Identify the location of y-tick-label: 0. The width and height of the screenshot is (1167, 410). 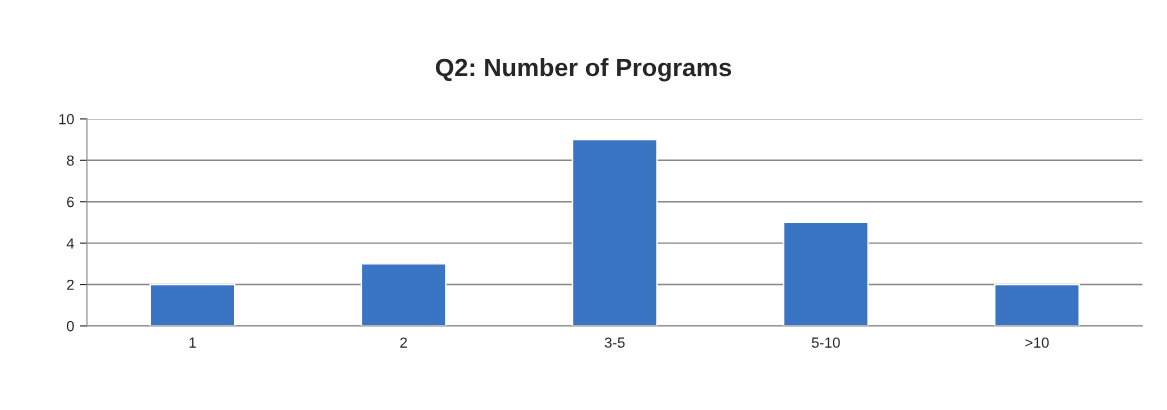
(70, 326).